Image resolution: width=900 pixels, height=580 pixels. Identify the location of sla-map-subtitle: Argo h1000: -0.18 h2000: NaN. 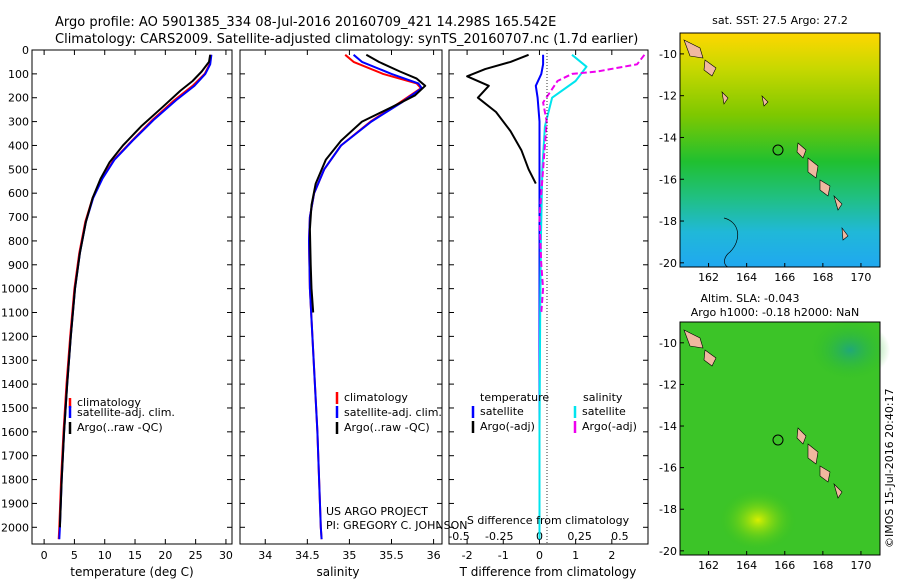
(775, 312).